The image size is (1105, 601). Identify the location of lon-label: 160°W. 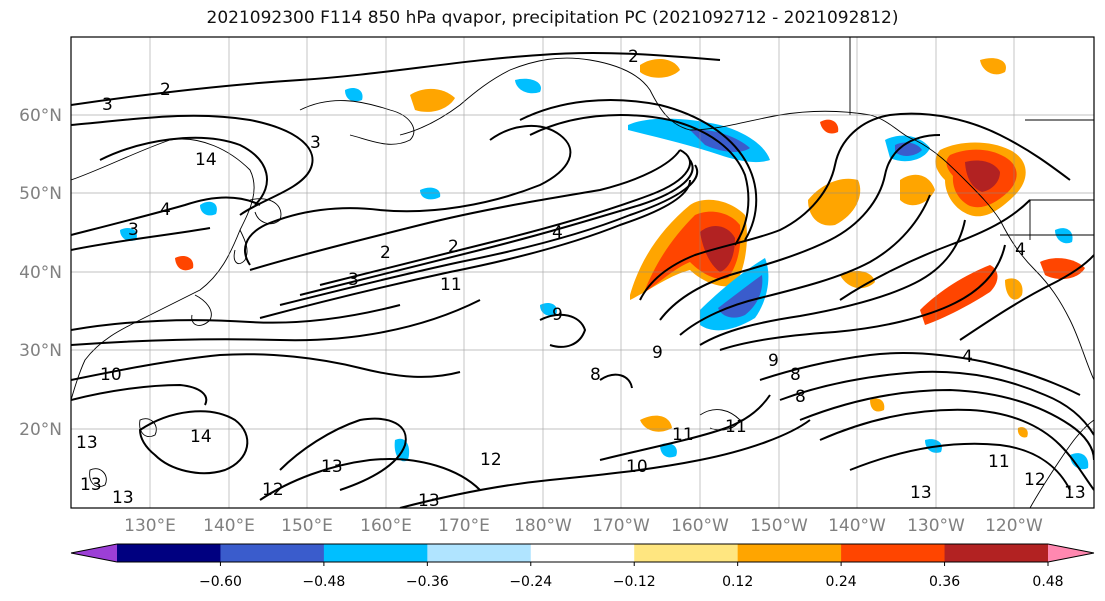
(700, 526).